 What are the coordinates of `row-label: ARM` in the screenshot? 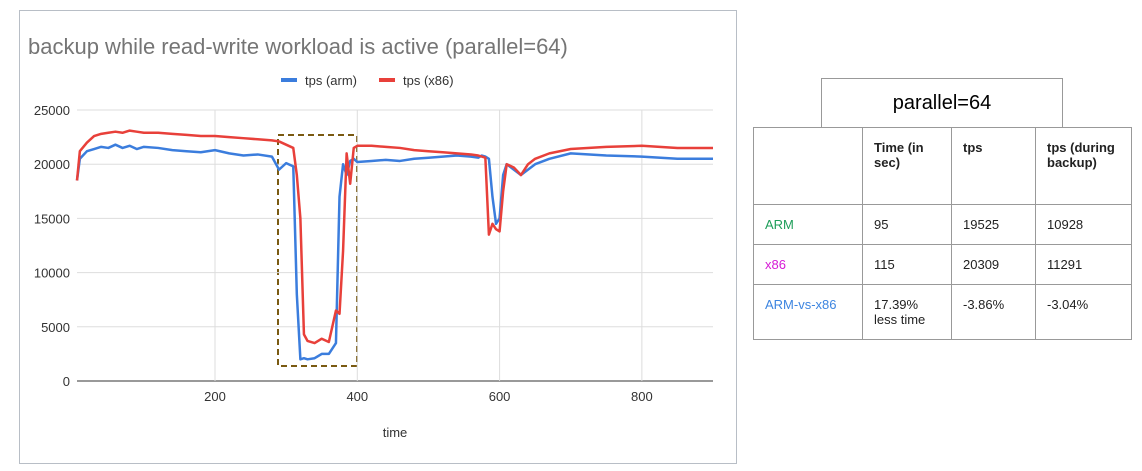 It's located at (808, 224).